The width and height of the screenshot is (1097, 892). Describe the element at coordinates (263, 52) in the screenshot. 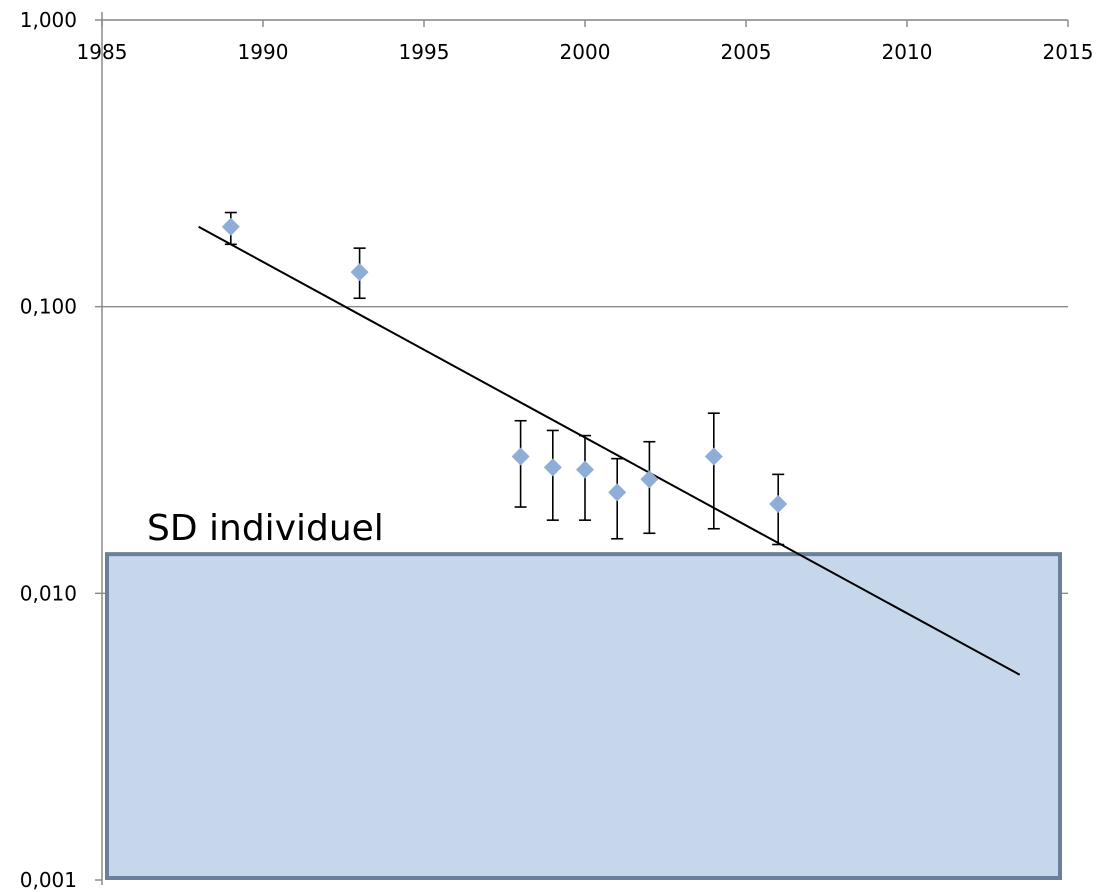

I see `x-tick-label-1: 1990` at that location.